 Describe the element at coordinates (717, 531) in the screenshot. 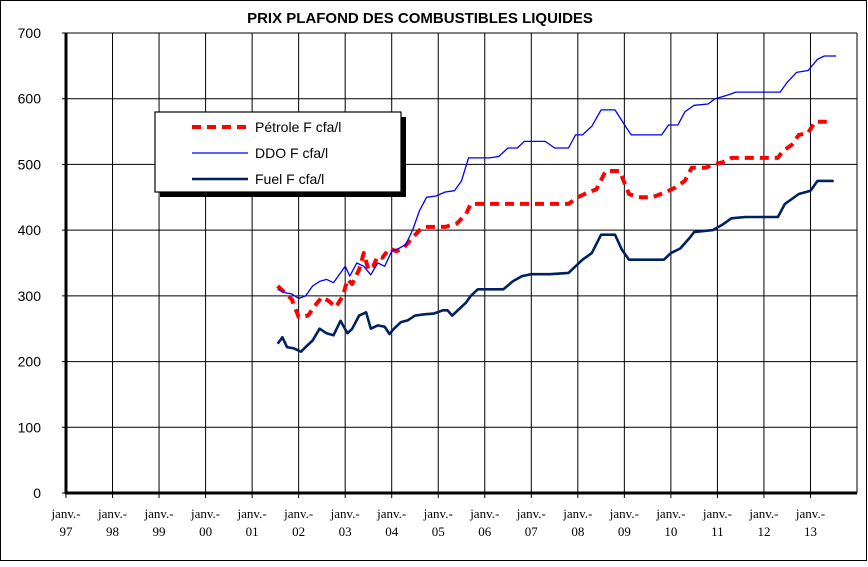

I see `x-tick-label-year: 11` at that location.